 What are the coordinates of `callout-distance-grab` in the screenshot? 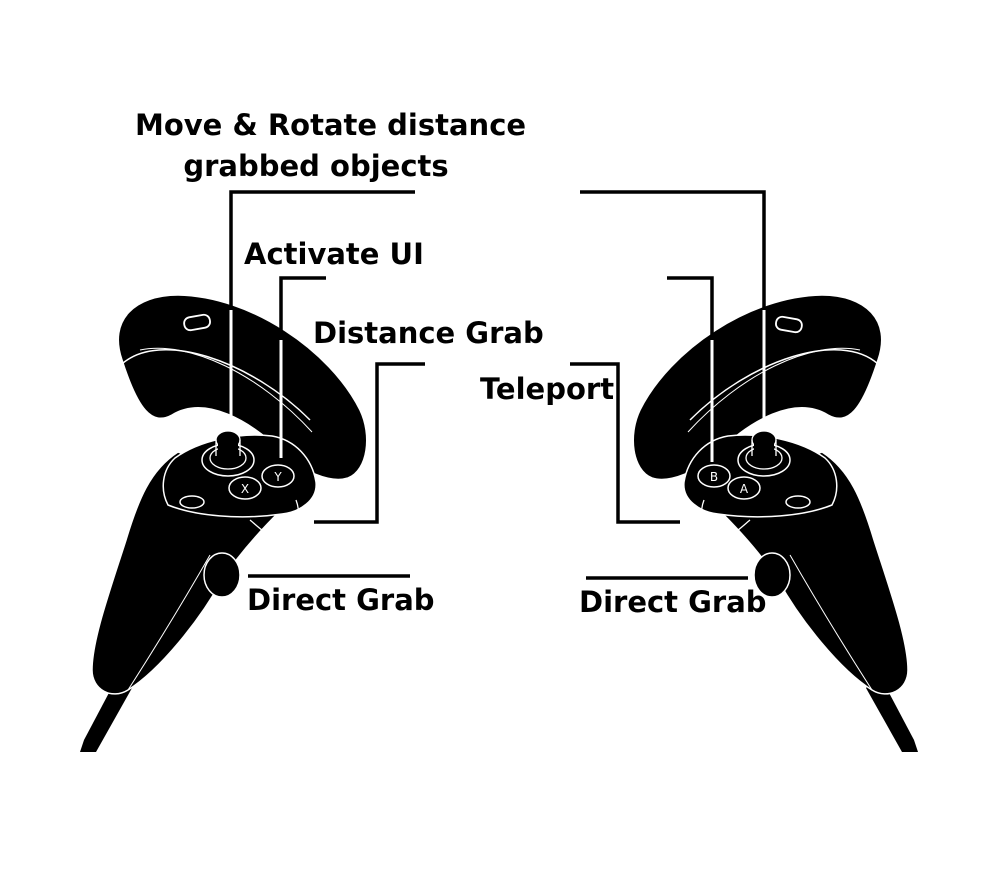 It's located at (369, 443).